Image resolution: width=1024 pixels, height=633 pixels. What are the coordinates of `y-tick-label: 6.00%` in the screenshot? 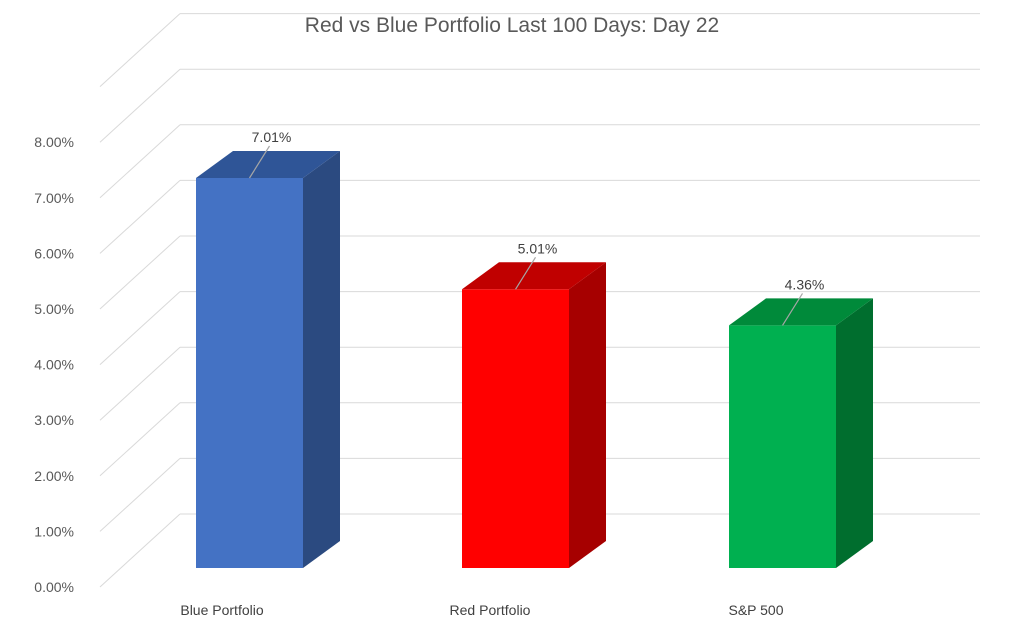 It's located at (54, 253).